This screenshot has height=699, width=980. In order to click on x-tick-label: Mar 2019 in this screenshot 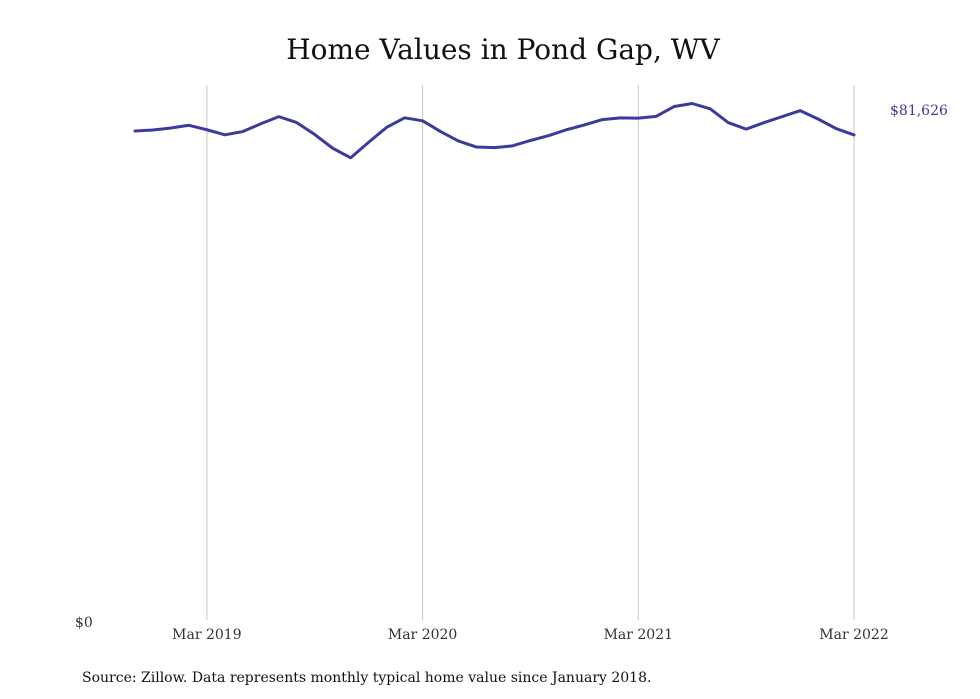, I will do `click(206, 635)`.